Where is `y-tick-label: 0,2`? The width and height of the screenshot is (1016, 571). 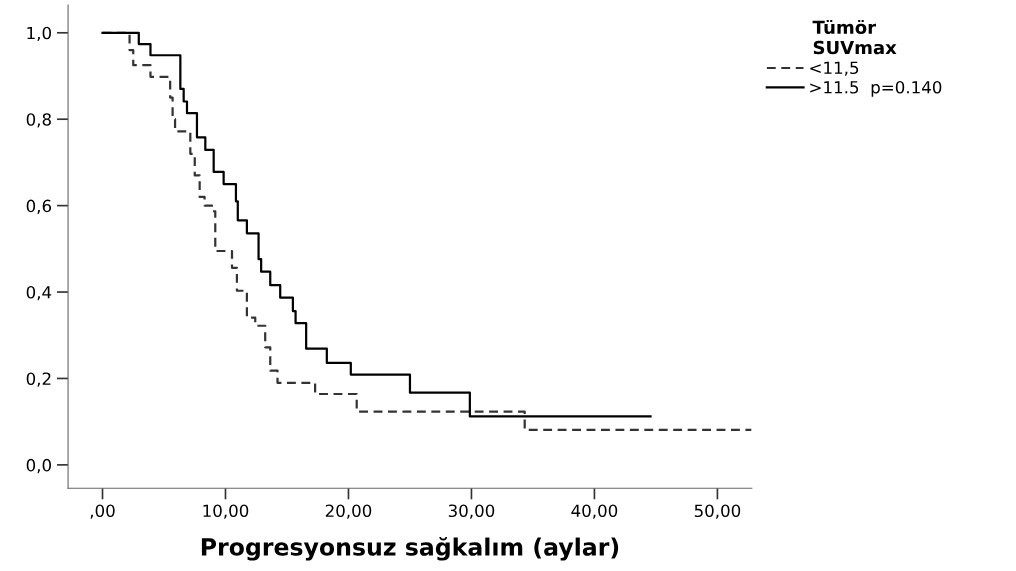
y-tick-label: 0,2 is located at coordinates (38, 379).